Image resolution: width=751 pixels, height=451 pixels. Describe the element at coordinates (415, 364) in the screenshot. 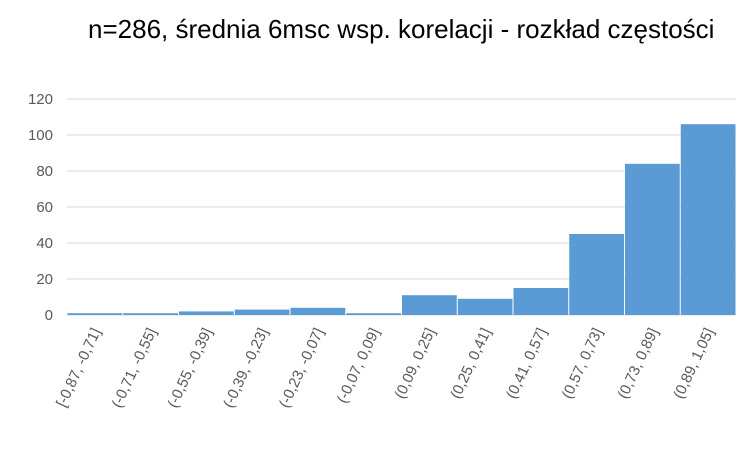

I see `x-category-label: (0,09, 0,25]` at that location.